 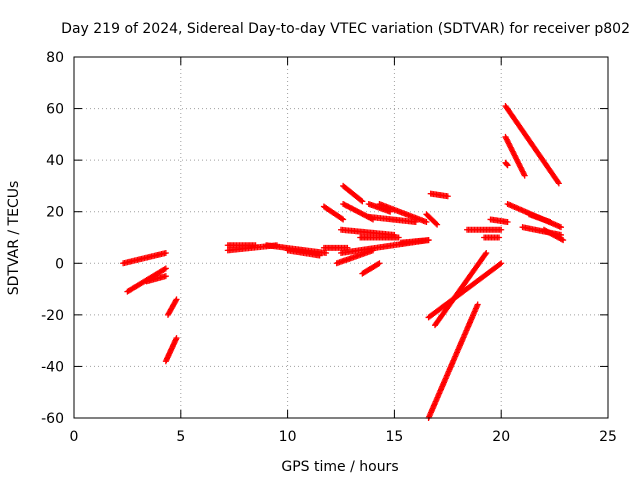 I want to click on y-tick-label: -20, so click(x=52, y=316).